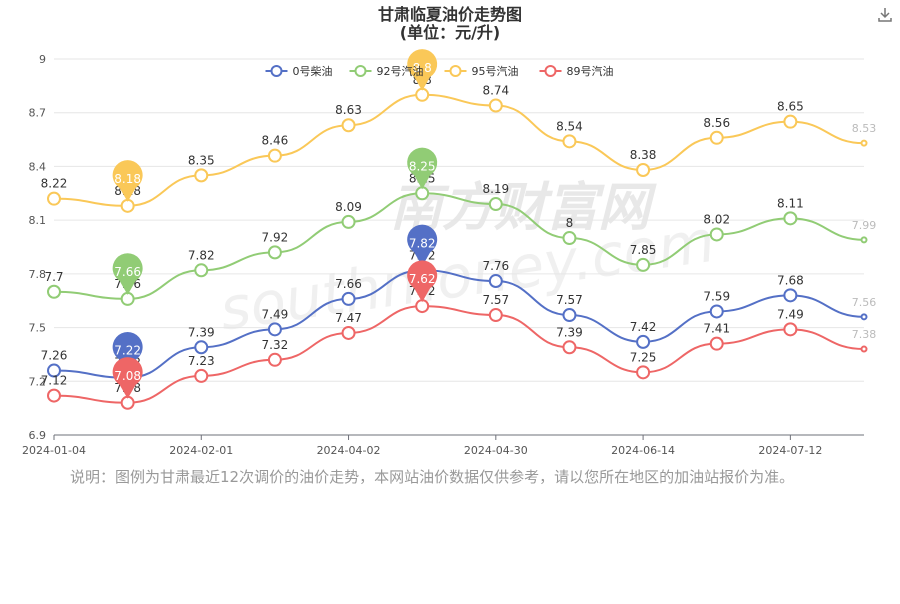 Image resolution: width=900 pixels, height=604 pixels. What do you see at coordinates (790, 280) in the screenshot?
I see `data-label: 7.68` at bounding box center [790, 280].